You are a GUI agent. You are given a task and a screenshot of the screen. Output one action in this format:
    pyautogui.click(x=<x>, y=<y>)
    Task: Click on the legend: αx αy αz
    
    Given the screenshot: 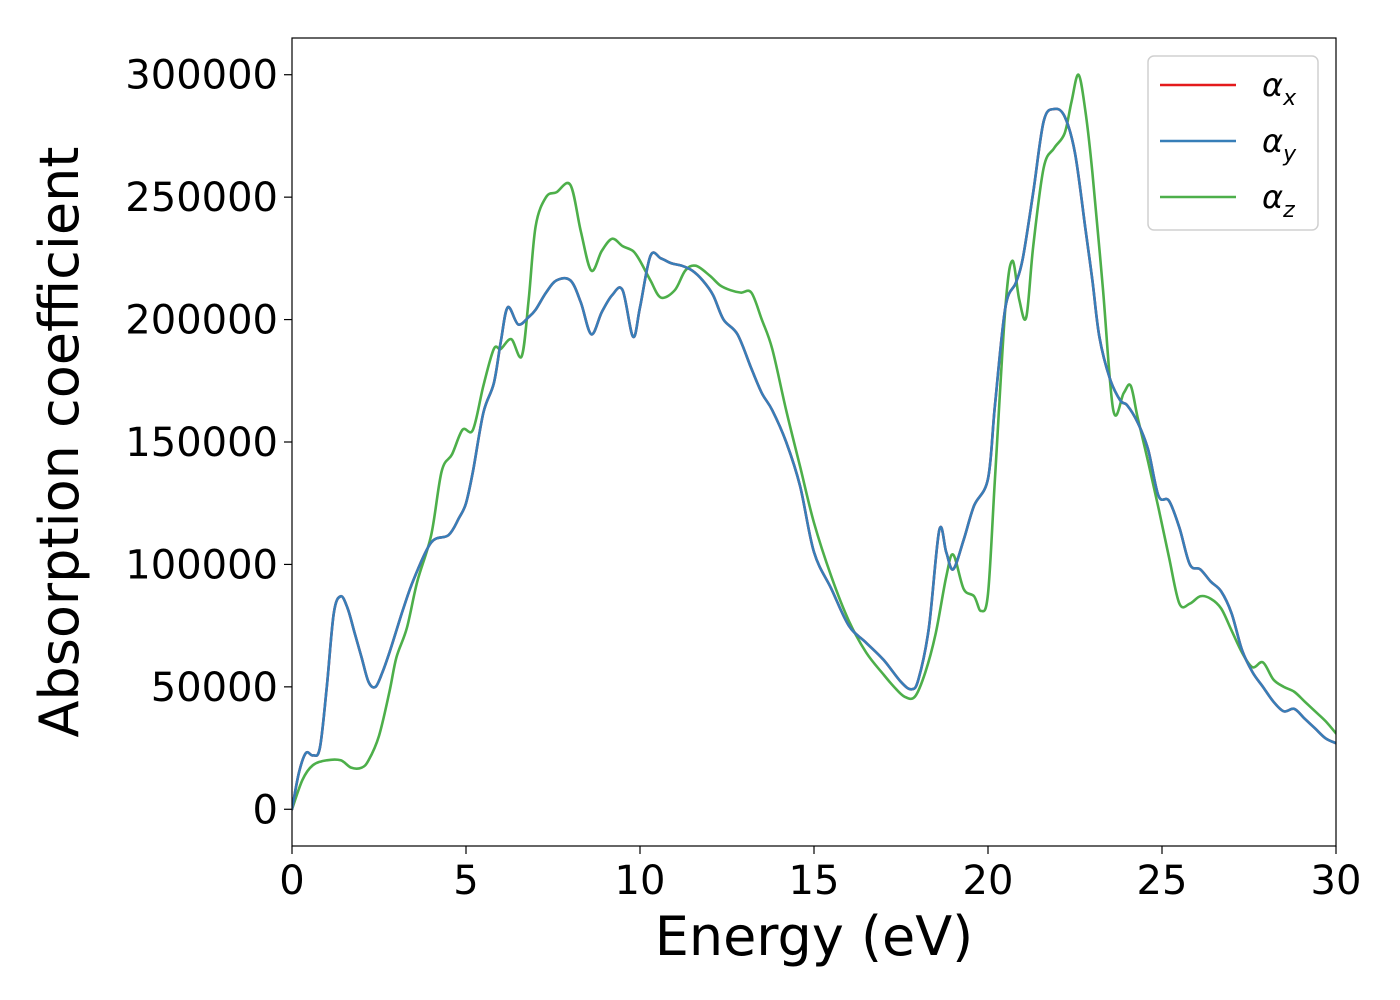 What is the action you would take?
    pyautogui.click(x=1233, y=143)
    